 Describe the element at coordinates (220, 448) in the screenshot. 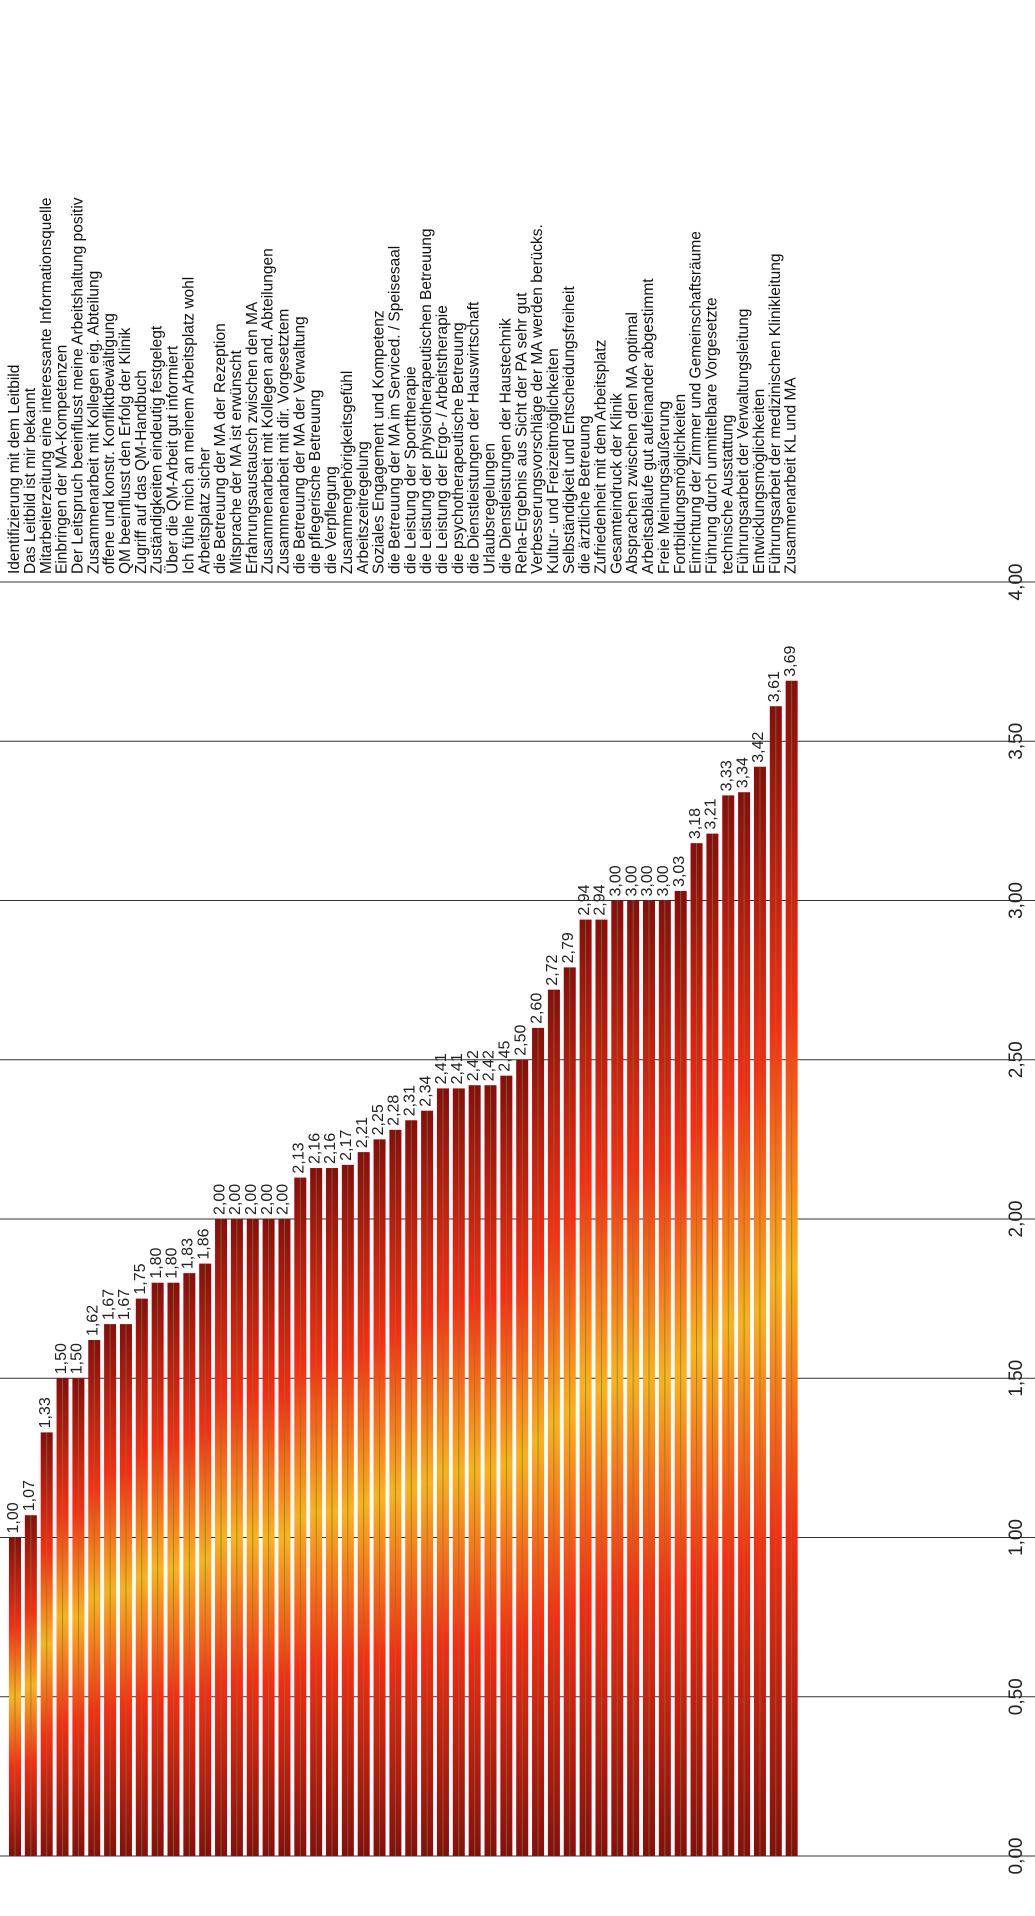

I see `category-label: die Betreuung der MA der Rezeption` at that location.